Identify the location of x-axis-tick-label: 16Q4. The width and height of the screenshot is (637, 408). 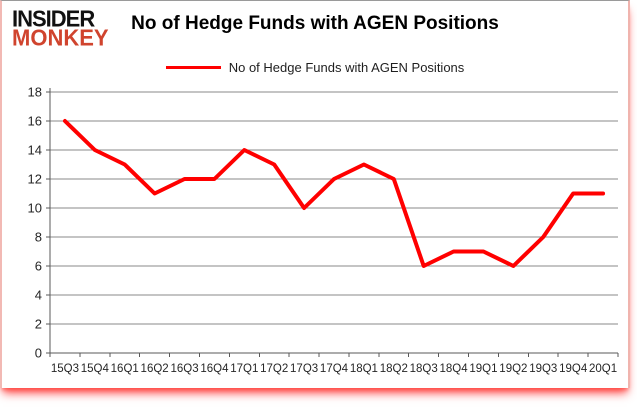
(214, 369).